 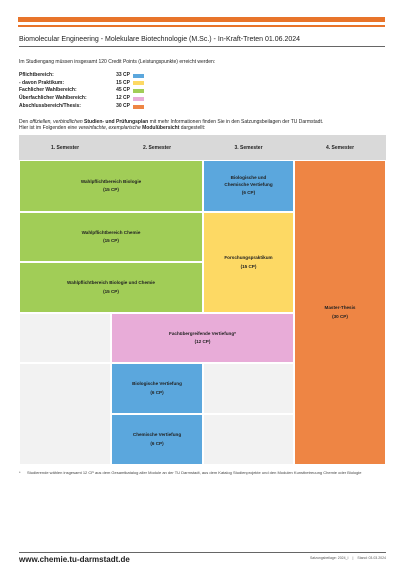 I want to click on summary-label: Pflichtbereich:, so click(x=36, y=75).